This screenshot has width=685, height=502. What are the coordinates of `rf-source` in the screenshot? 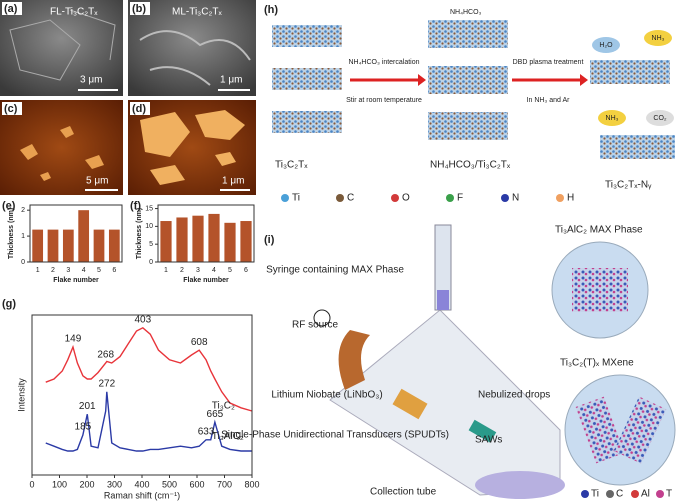 It's located at (354, 360).